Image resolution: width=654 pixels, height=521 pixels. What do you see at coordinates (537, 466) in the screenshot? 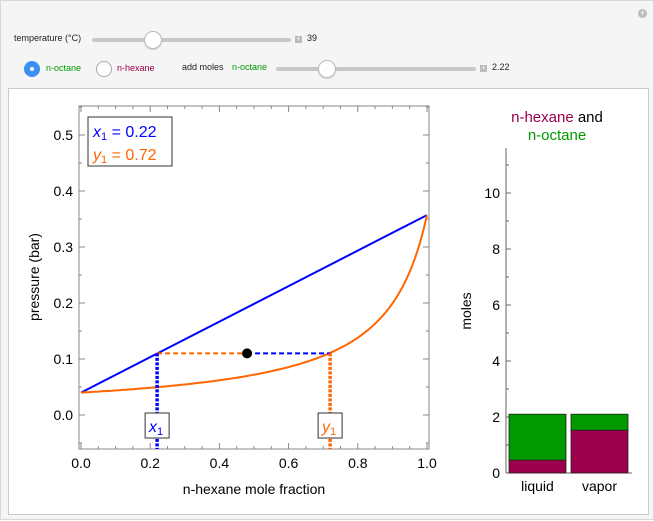
I see `bar-liquid-hexane` at bounding box center [537, 466].